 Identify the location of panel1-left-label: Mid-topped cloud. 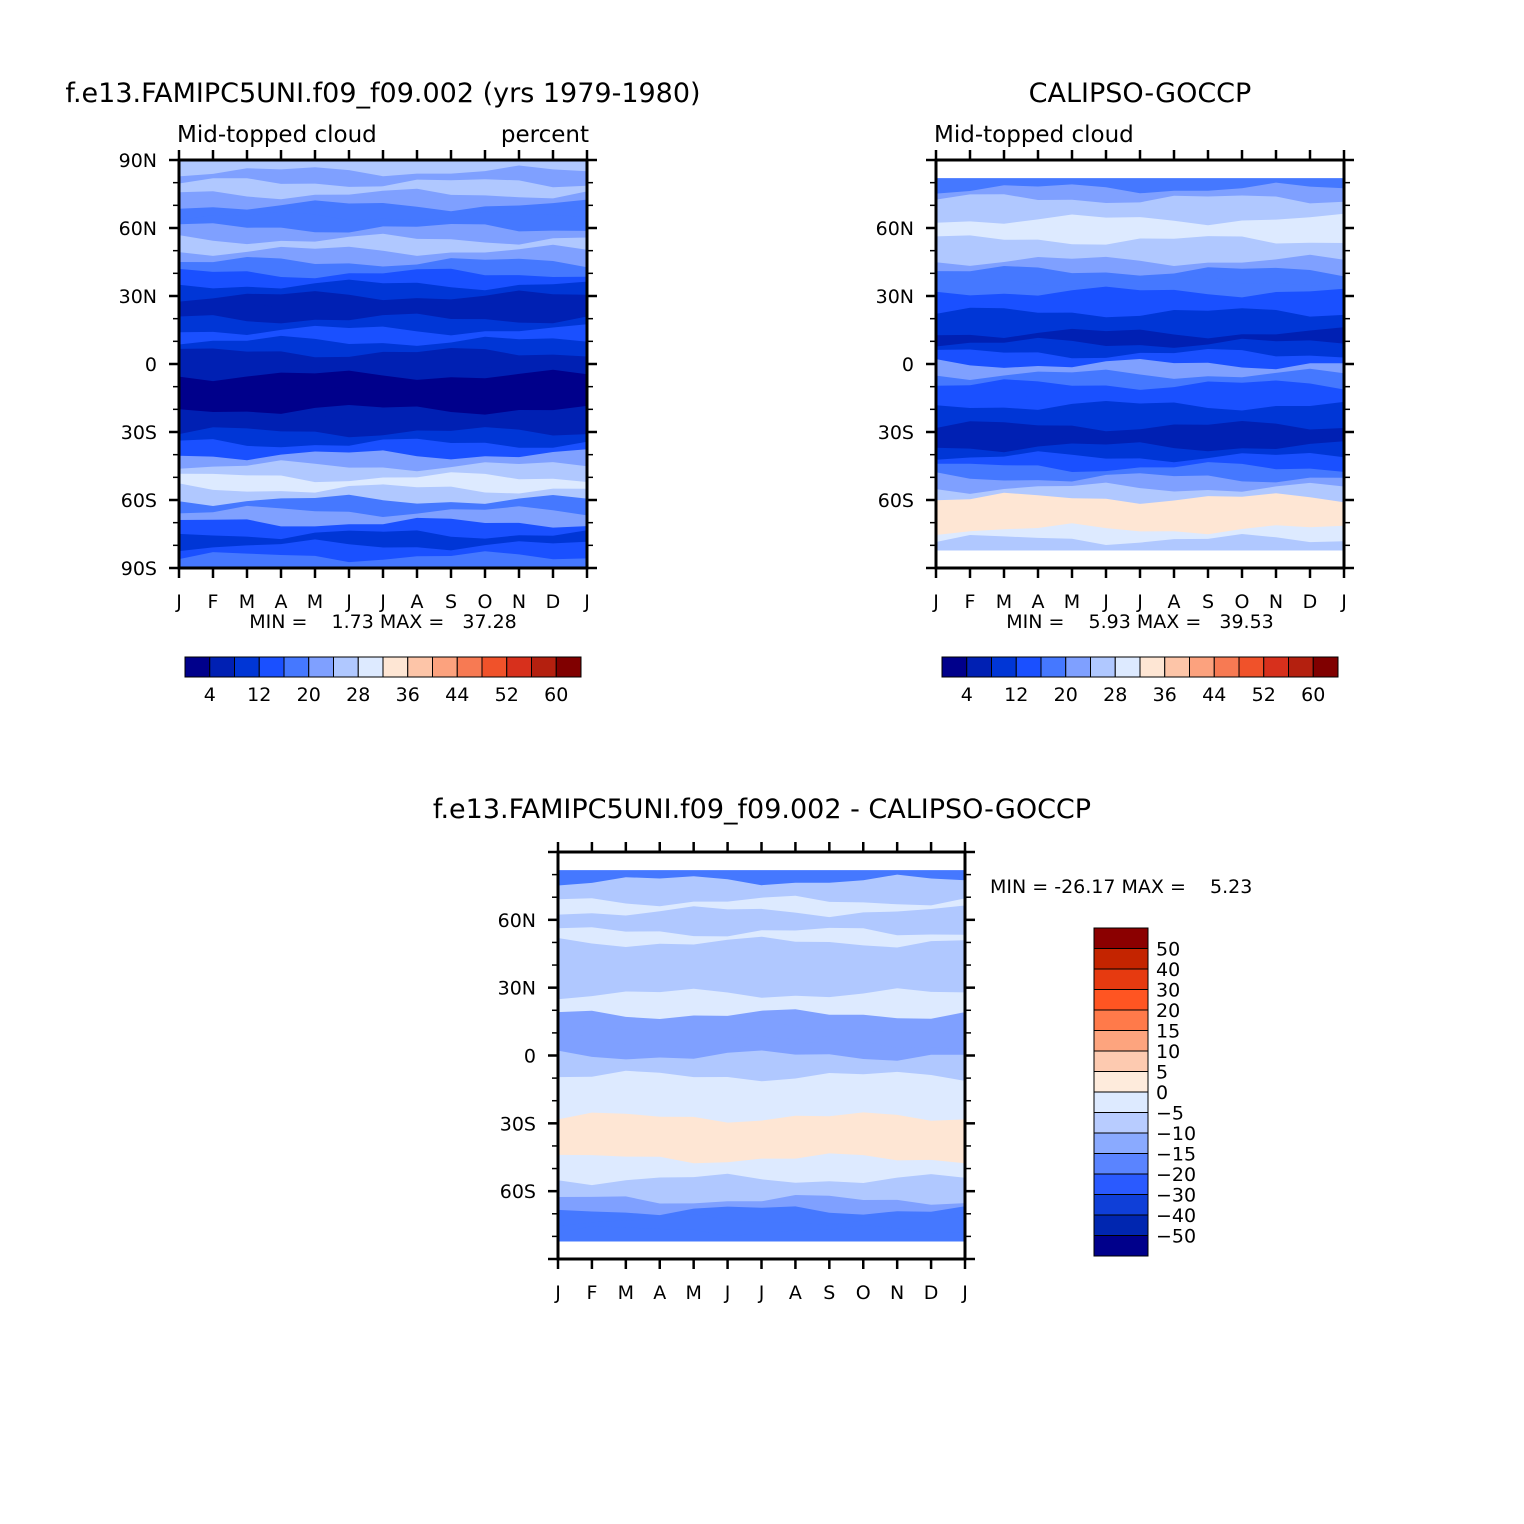
(277, 135).